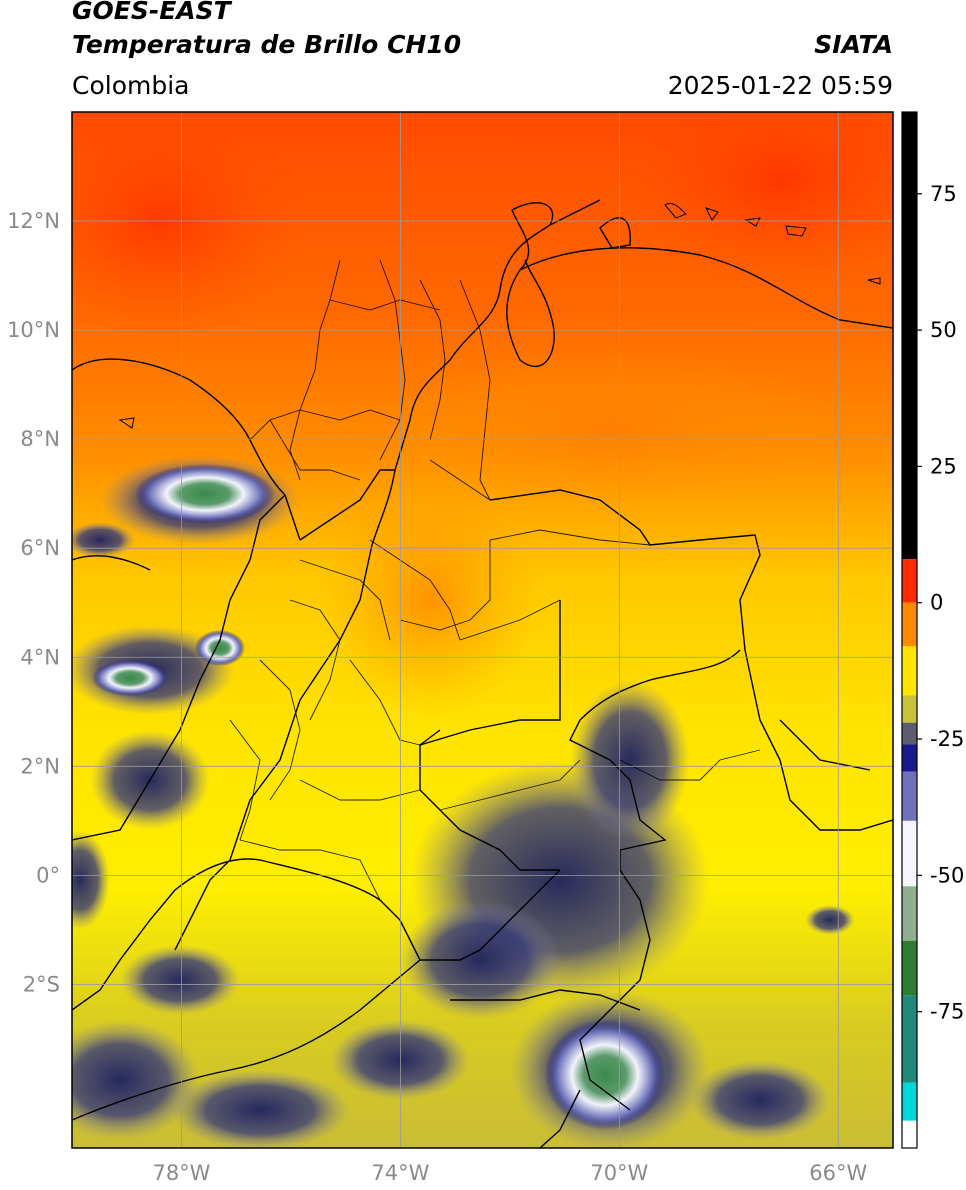 The image size is (966, 1190). Describe the element at coordinates (936, 603) in the screenshot. I see `colorbar-tick-label: 0` at that location.